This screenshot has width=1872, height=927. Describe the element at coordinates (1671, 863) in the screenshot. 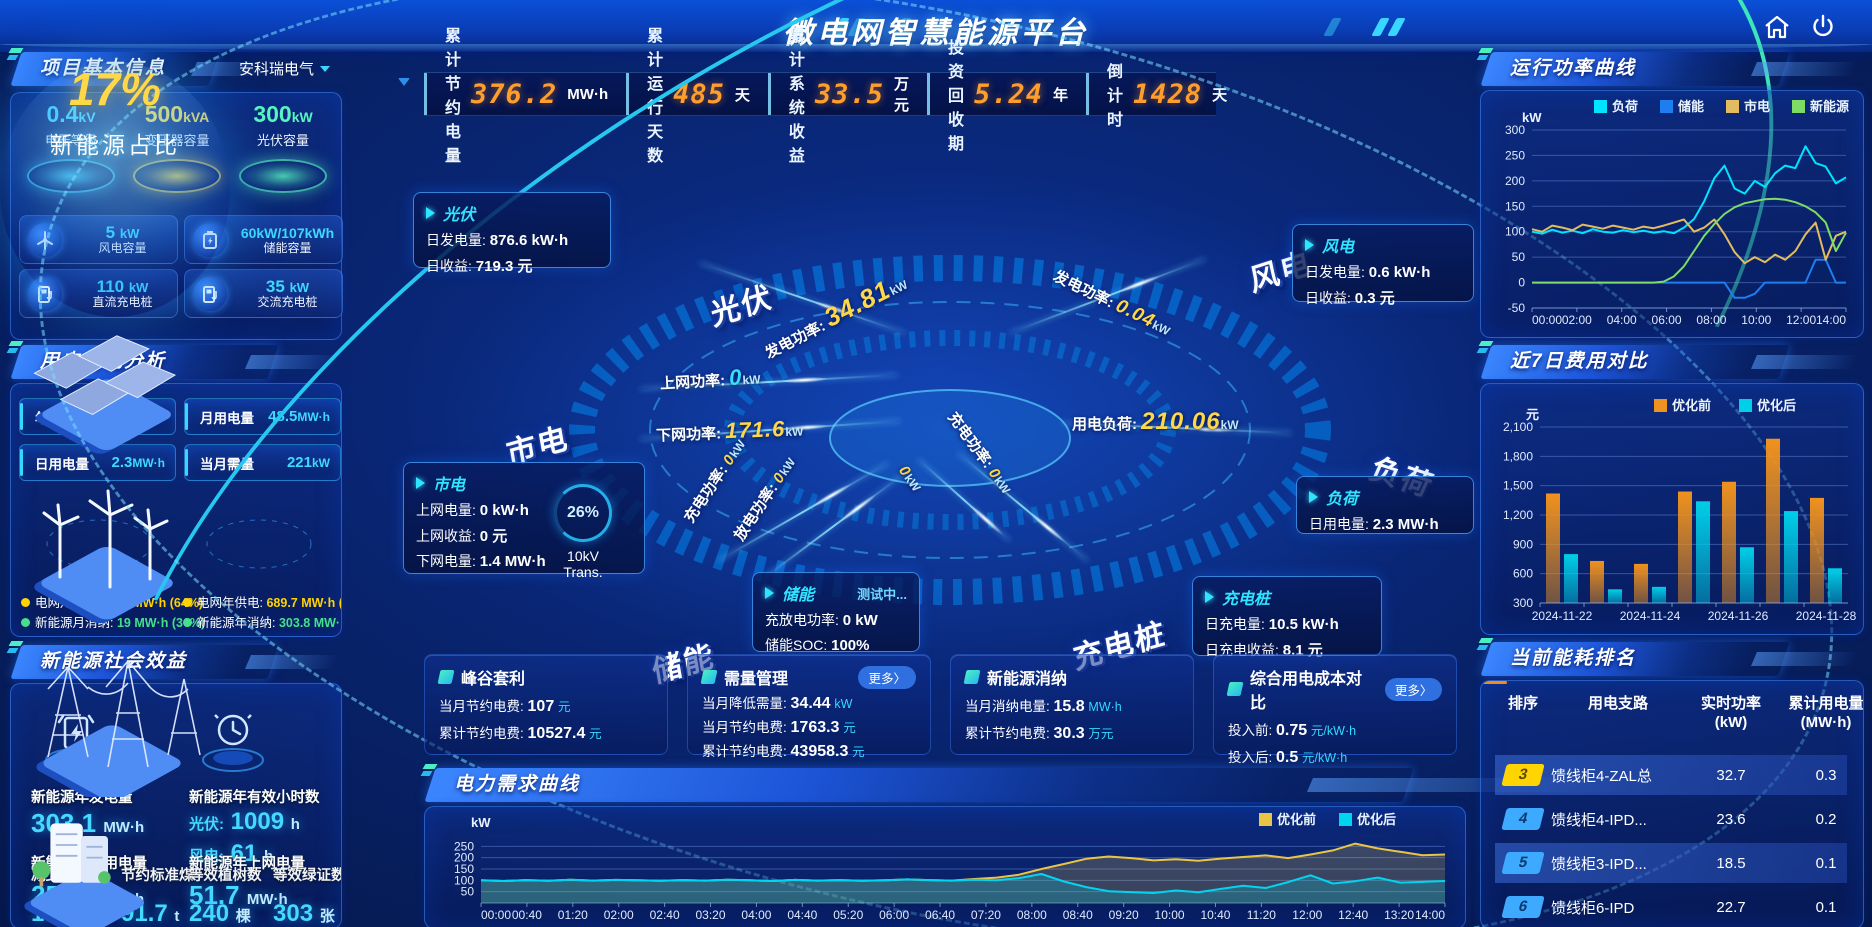

I see `table-row: 5 馈线柜3-IPD... 18.5 0.1` at that location.